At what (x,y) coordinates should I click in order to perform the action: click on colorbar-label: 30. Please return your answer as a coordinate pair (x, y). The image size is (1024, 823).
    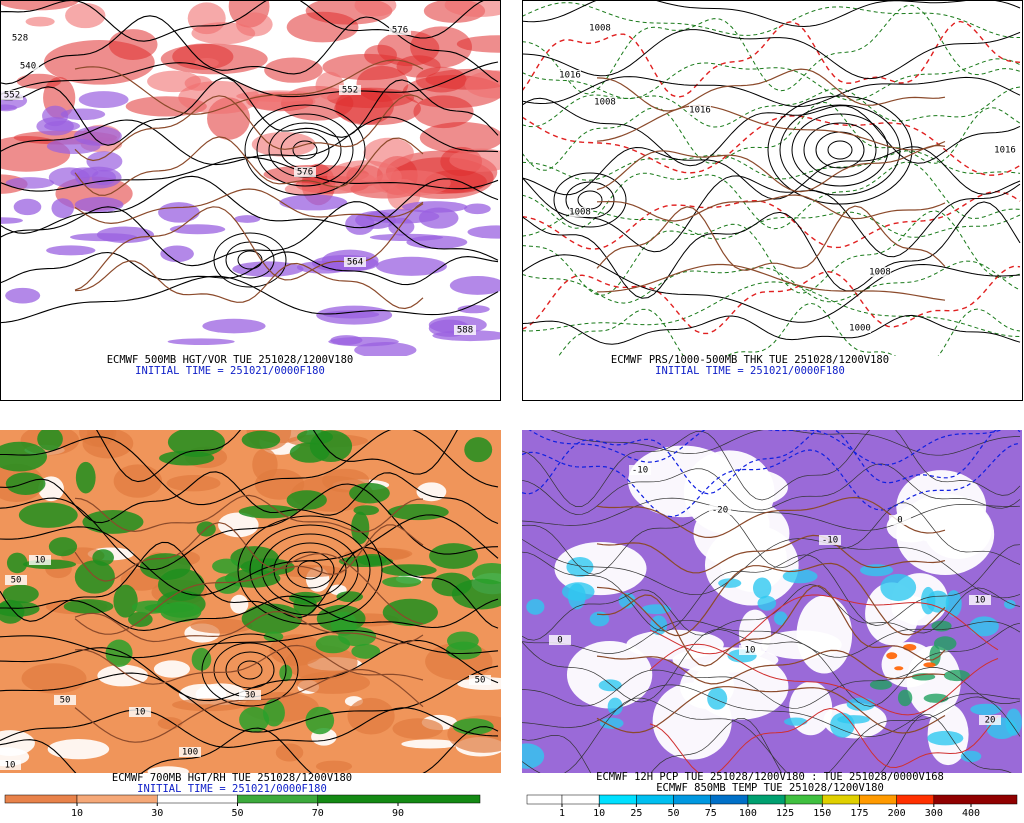
    Looking at the image, I should click on (157, 813).